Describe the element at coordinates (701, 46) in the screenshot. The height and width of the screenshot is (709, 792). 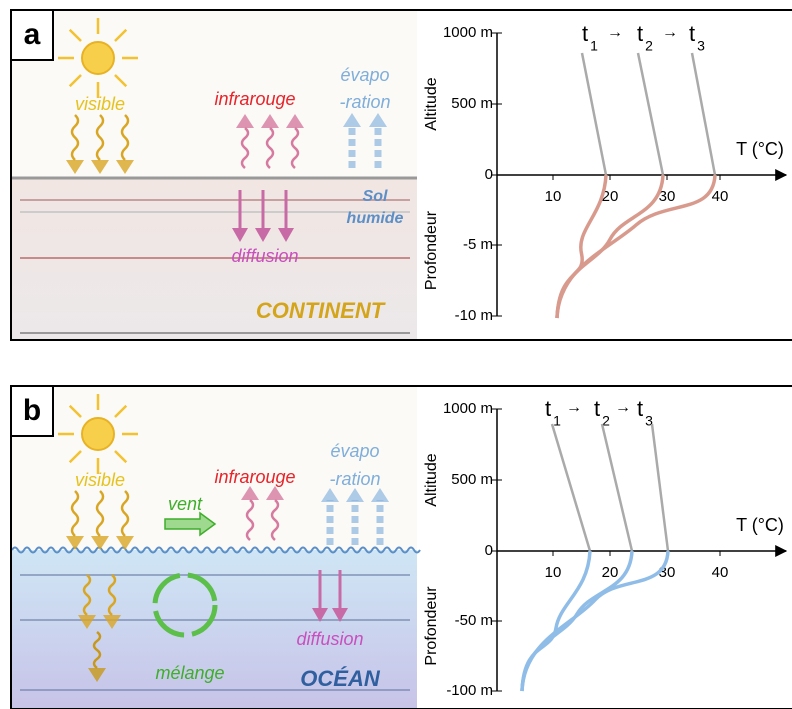
I see `time-index: 3` at that location.